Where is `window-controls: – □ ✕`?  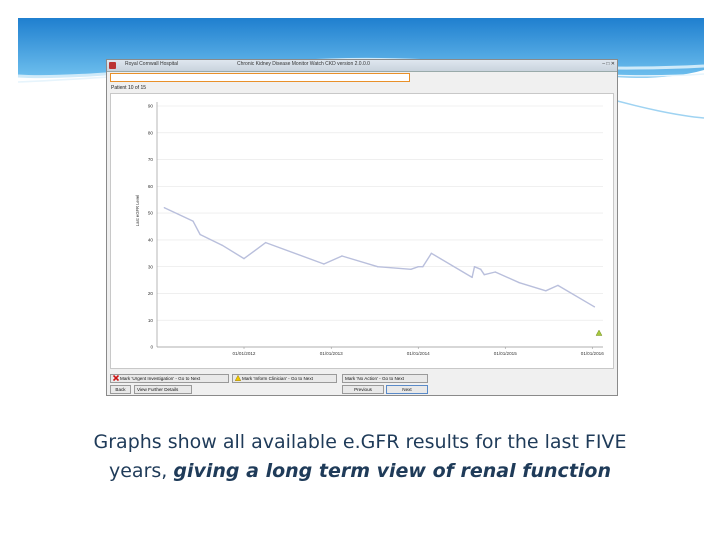
window-controls: – □ ✕ is located at coordinates (608, 64).